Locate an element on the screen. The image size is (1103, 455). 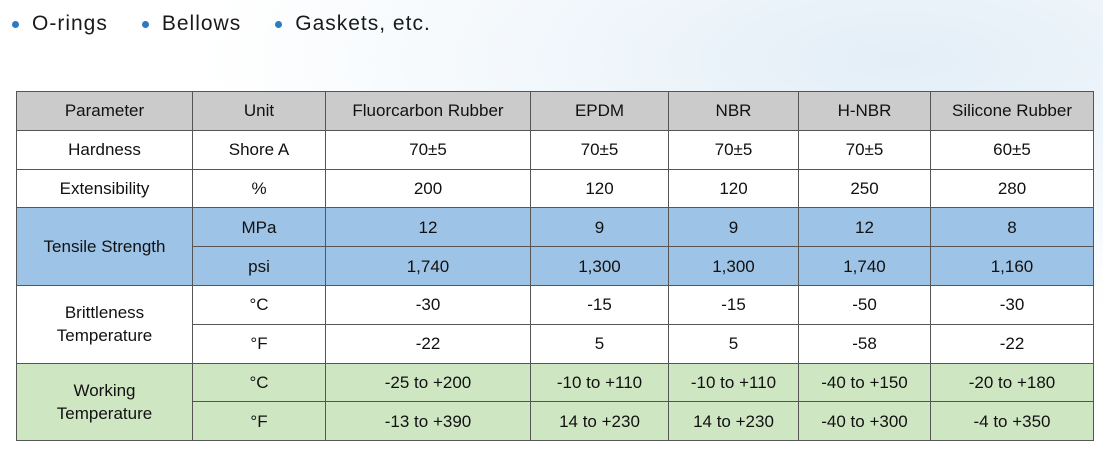
value-cell: 250 is located at coordinates (864, 188).